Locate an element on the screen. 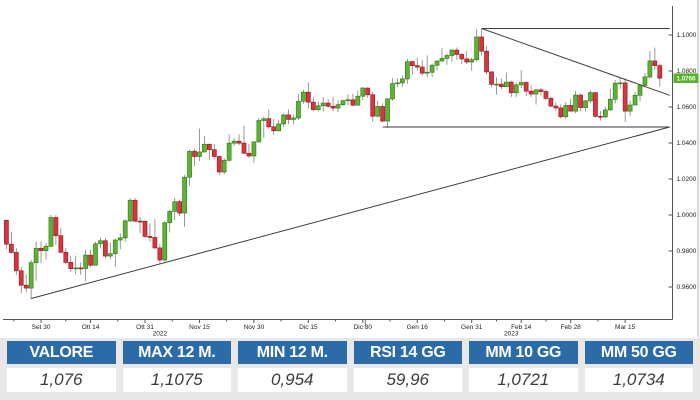 This screenshot has height=400, width=700. table-header-mm-50gg: MM 50 GG is located at coordinates (638, 352).